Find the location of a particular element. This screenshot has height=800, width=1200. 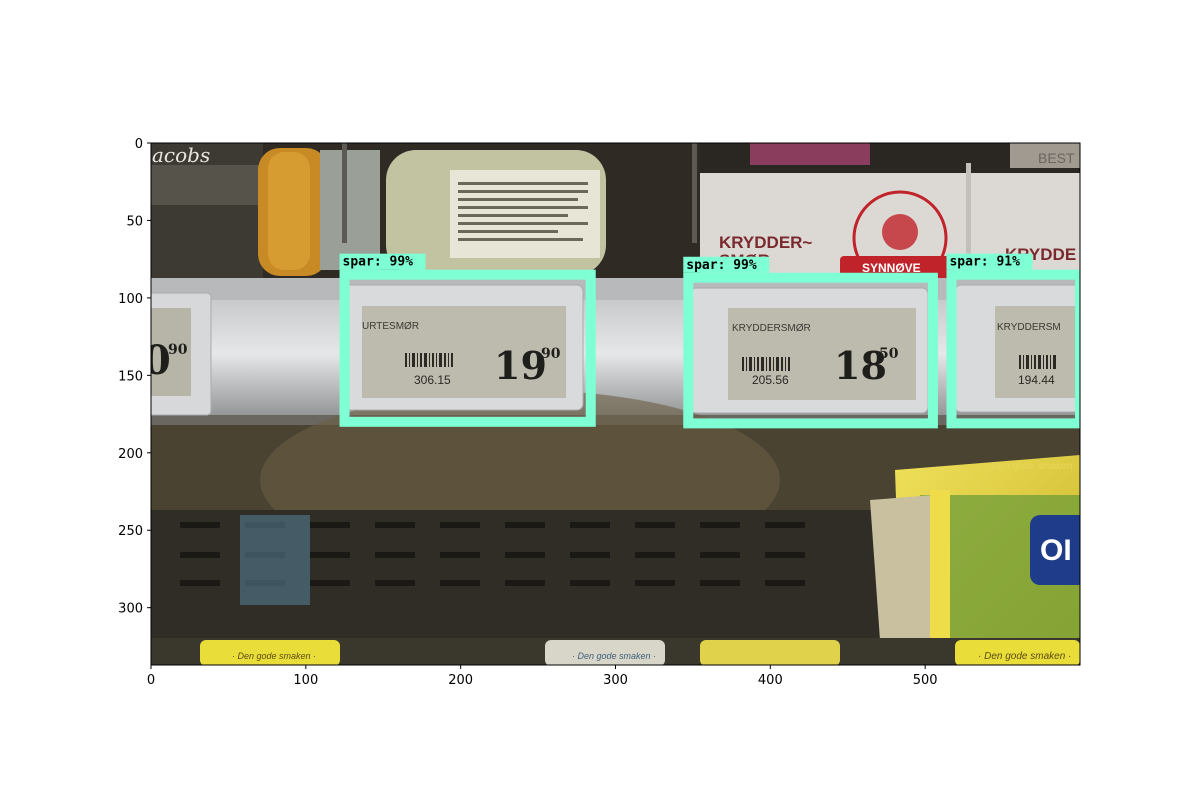

price-tag-left-edge: 0 90 is located at coordinates (177, 354).